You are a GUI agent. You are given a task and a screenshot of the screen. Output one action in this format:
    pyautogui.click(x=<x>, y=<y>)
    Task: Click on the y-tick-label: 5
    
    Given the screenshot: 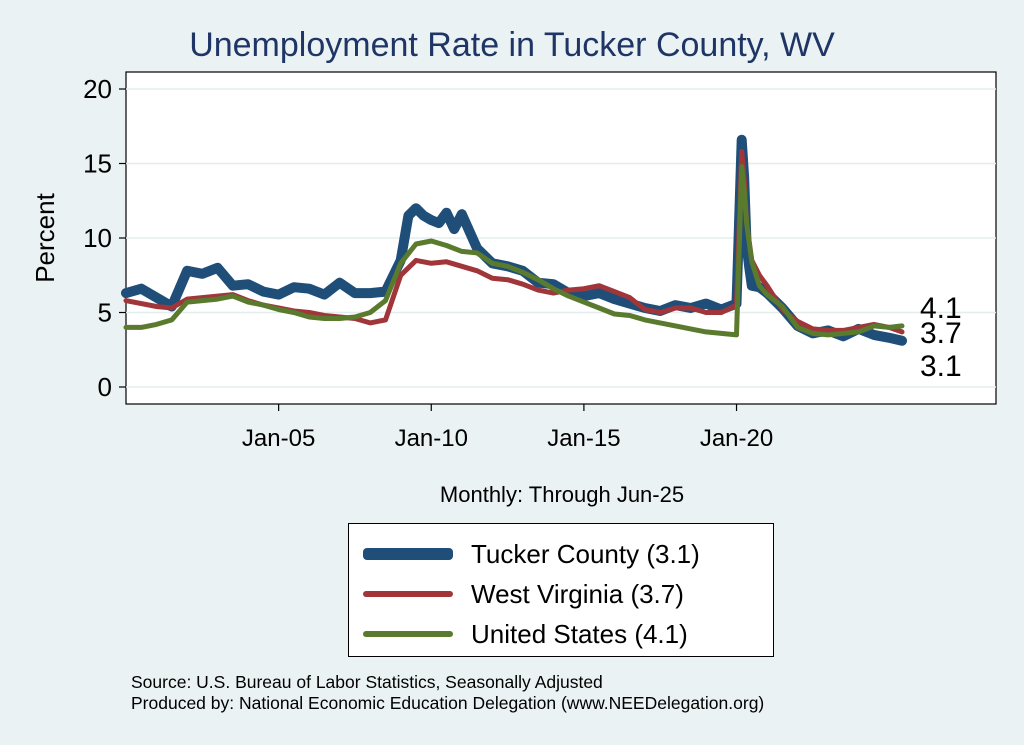 What is the action you would take?
    pyautogui.click(x=105, y=313)
    